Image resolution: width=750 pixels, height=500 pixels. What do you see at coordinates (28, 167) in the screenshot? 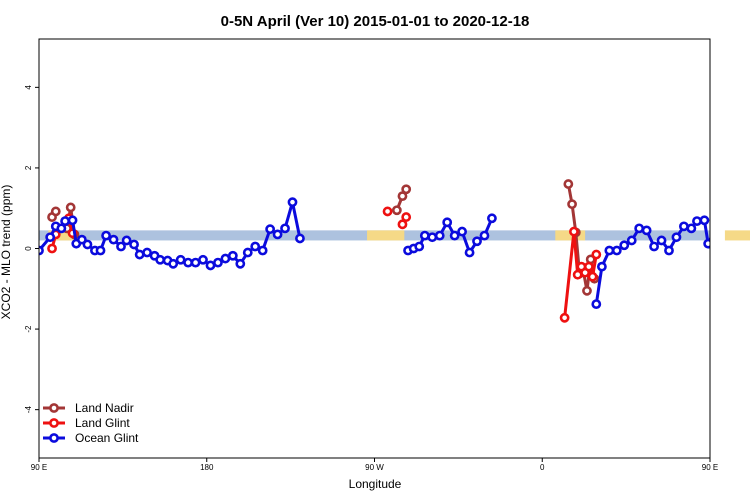
I see `y-tick-label: 2` at bounding box center [28, 167].